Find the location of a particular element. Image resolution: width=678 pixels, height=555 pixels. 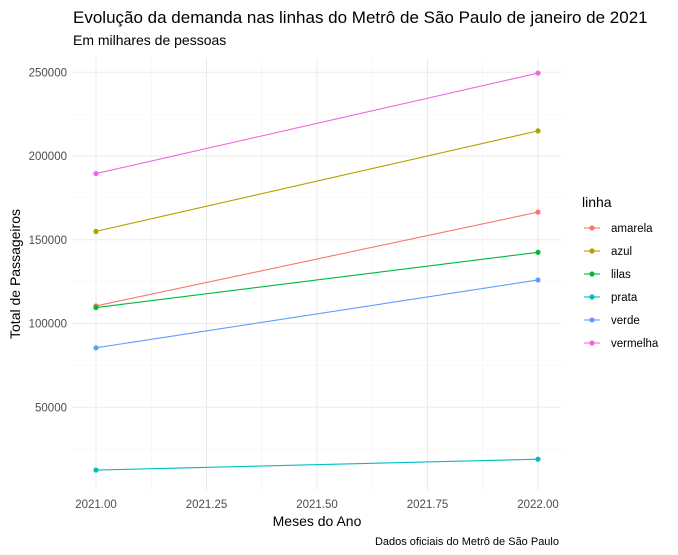

legend-item-lilas: lilas is located at coordinates (607, 275).